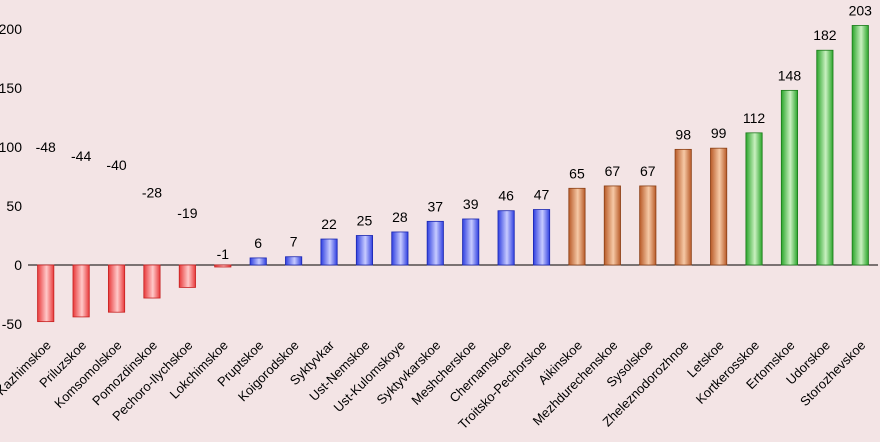  Describe the element at coordinates (14, 206) in the screenshot. I see `y-tick-label: 50` at that location.